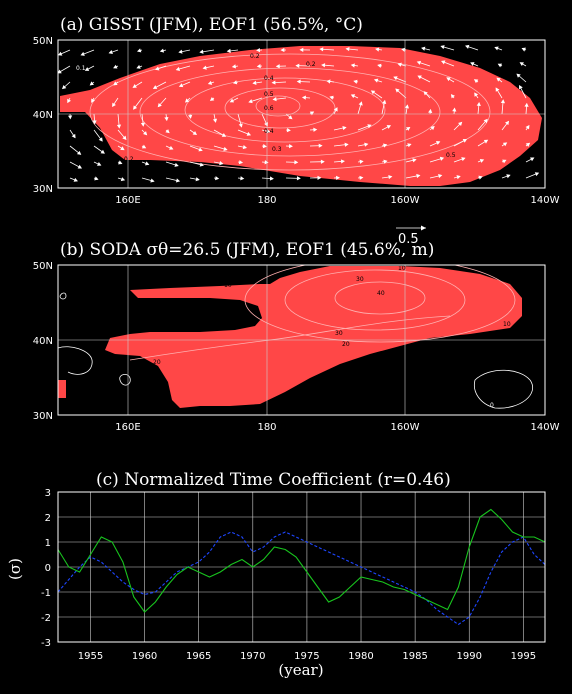 This screenshot has height=694, width=572. Describe the element at coordinates (43, 189) in the screenshot. I see `y-tick-label: 30N` at that location.